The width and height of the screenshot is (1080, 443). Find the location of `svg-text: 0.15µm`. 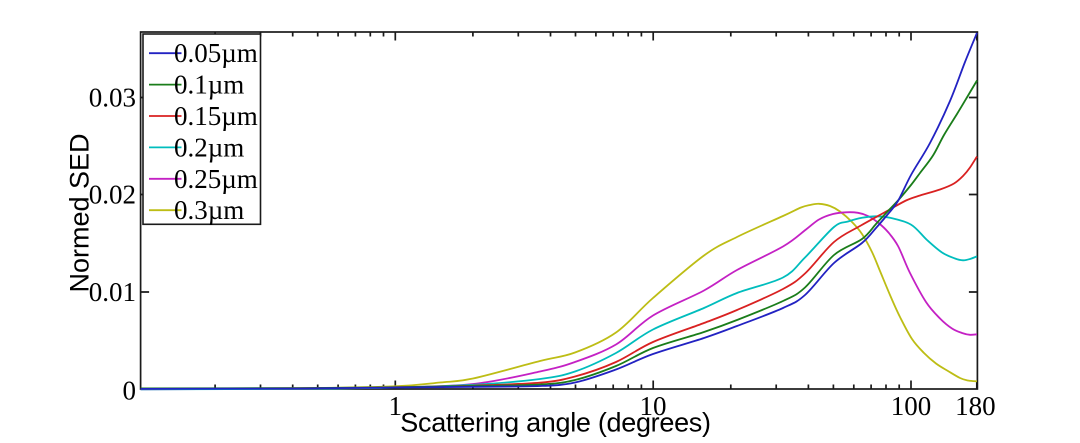

svg-text: 0.15µm is located at coordinates (216, 116).